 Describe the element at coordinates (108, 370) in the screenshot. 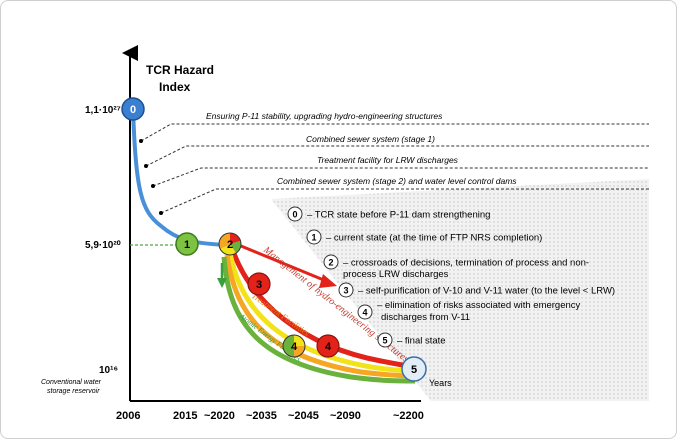

I see `y-tick-low: 10¹⁶` at that location.